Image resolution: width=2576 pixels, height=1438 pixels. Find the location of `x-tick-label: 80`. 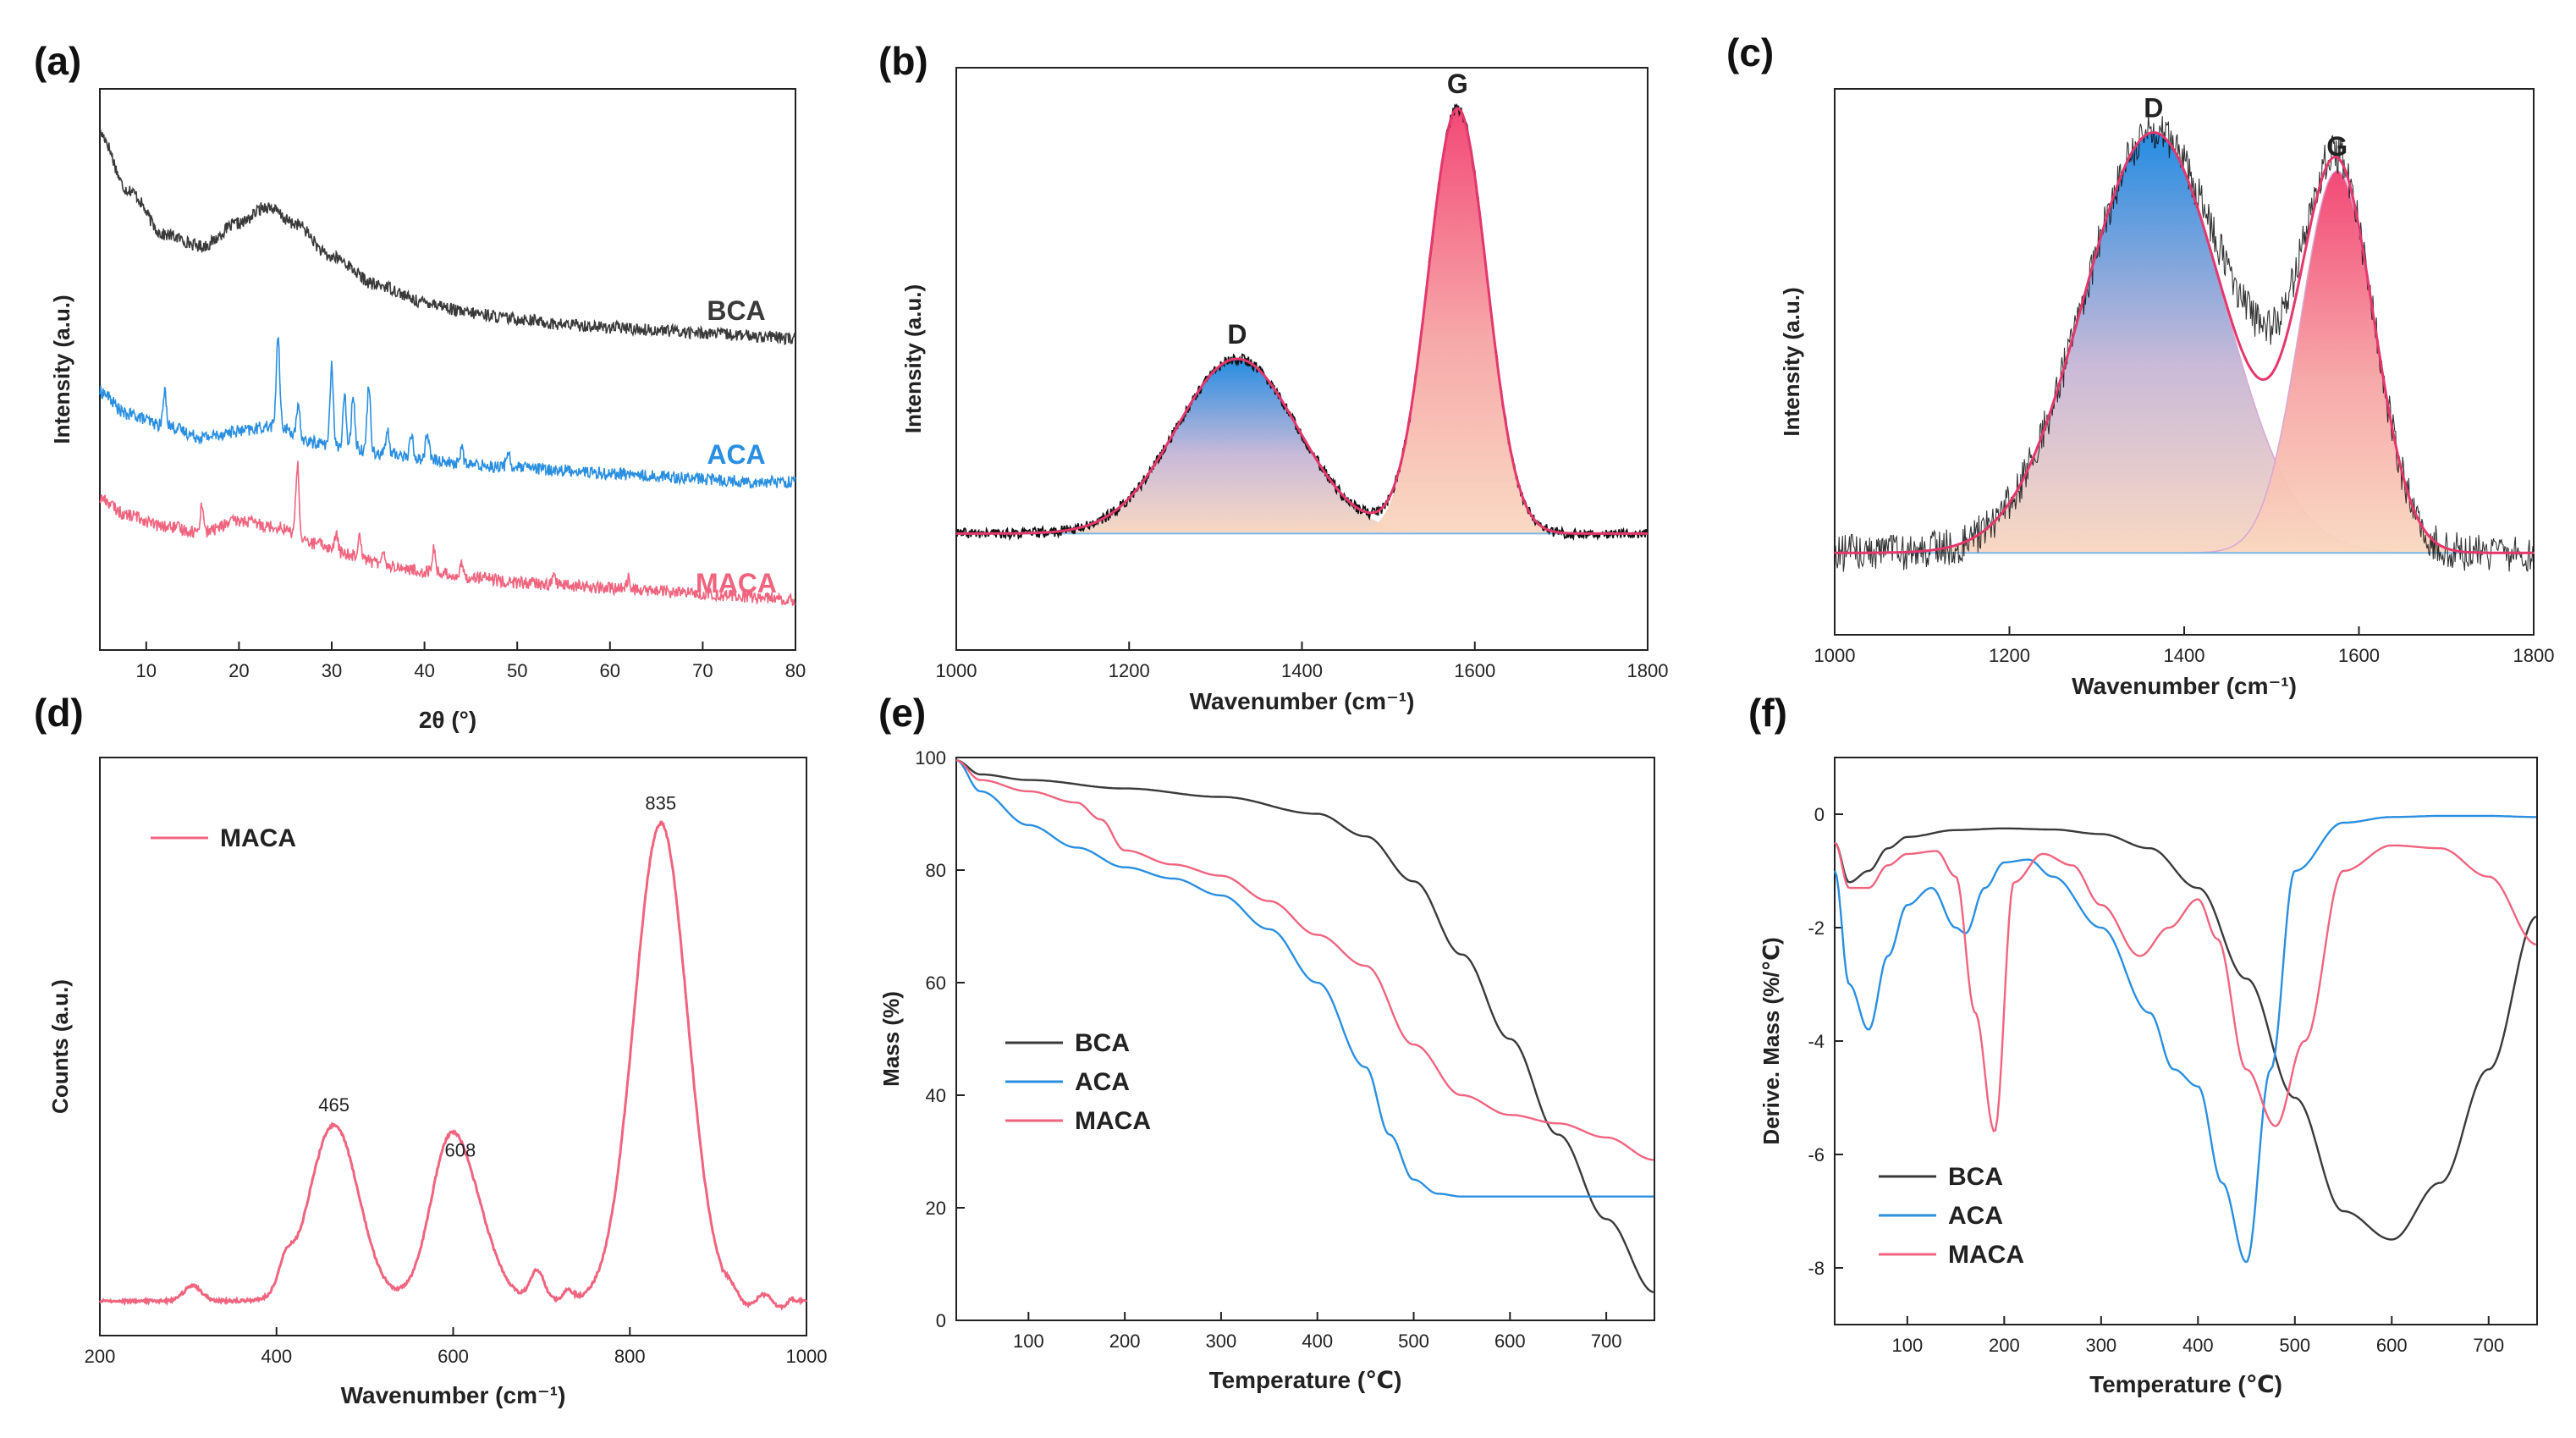

x-tick-label: 80 is located at coordinates (795, 670).